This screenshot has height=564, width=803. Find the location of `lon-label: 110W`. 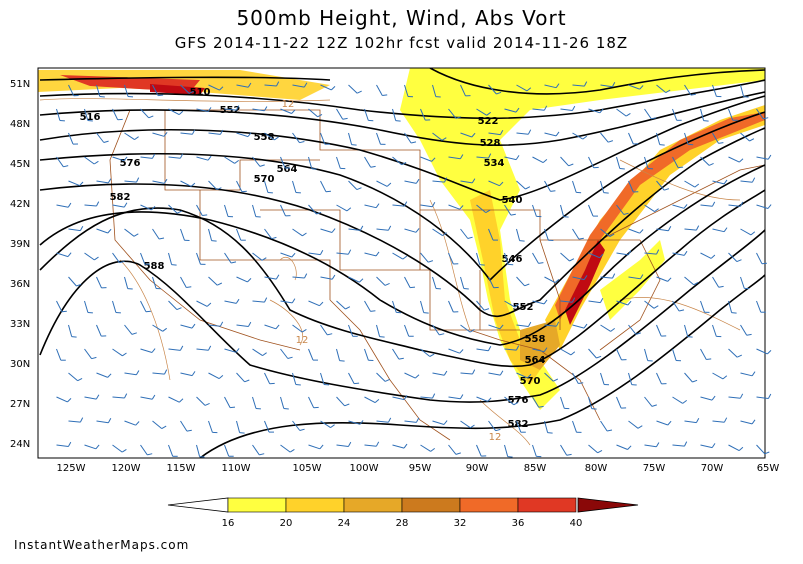

lon-label: 110W is located at coordinates (236, 468).